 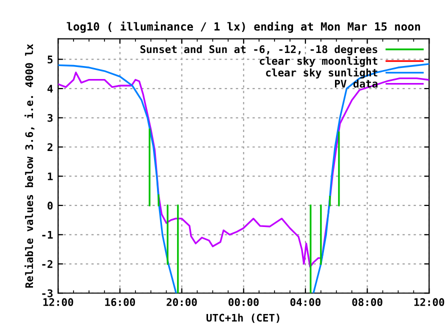 I want to click on y-tick-label: 0, so click(x=50, y=206).